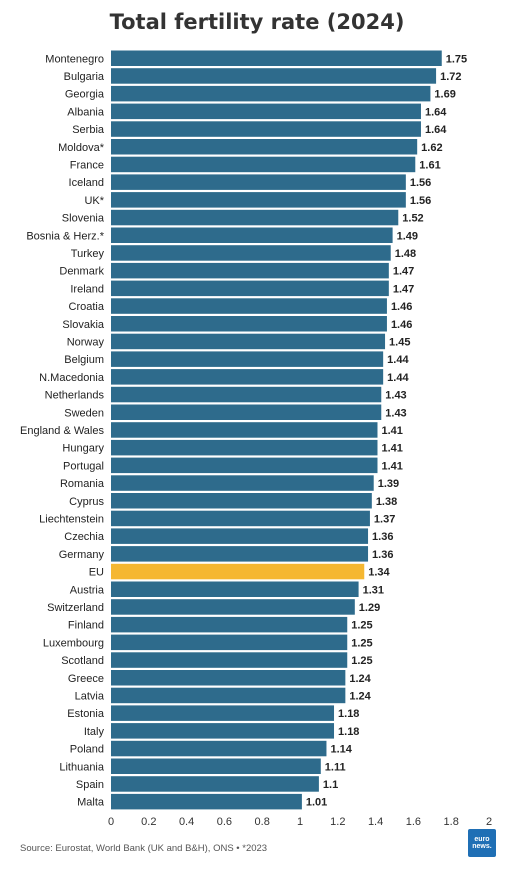 The height and width of the screenshot is (874, 514). Describe the element at coordinates (391, 449) in the screenshot. I see `value-label: 1.41` at that location.